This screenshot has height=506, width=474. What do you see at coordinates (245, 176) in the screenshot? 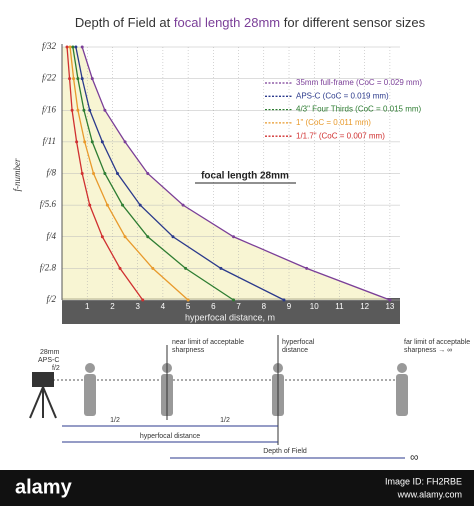
I see `annotation: focal length 28mm` at bounding box center [245, 176].